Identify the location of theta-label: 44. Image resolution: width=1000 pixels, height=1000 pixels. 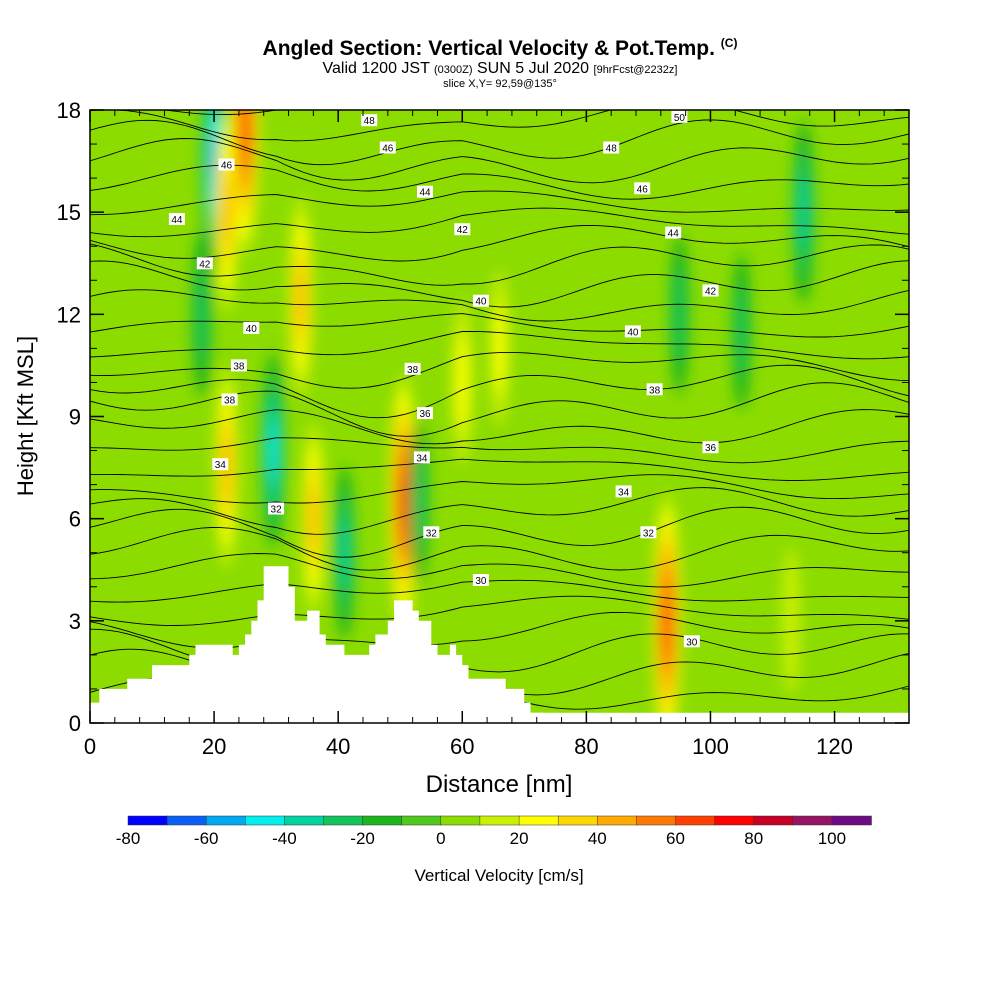
(176, 219).